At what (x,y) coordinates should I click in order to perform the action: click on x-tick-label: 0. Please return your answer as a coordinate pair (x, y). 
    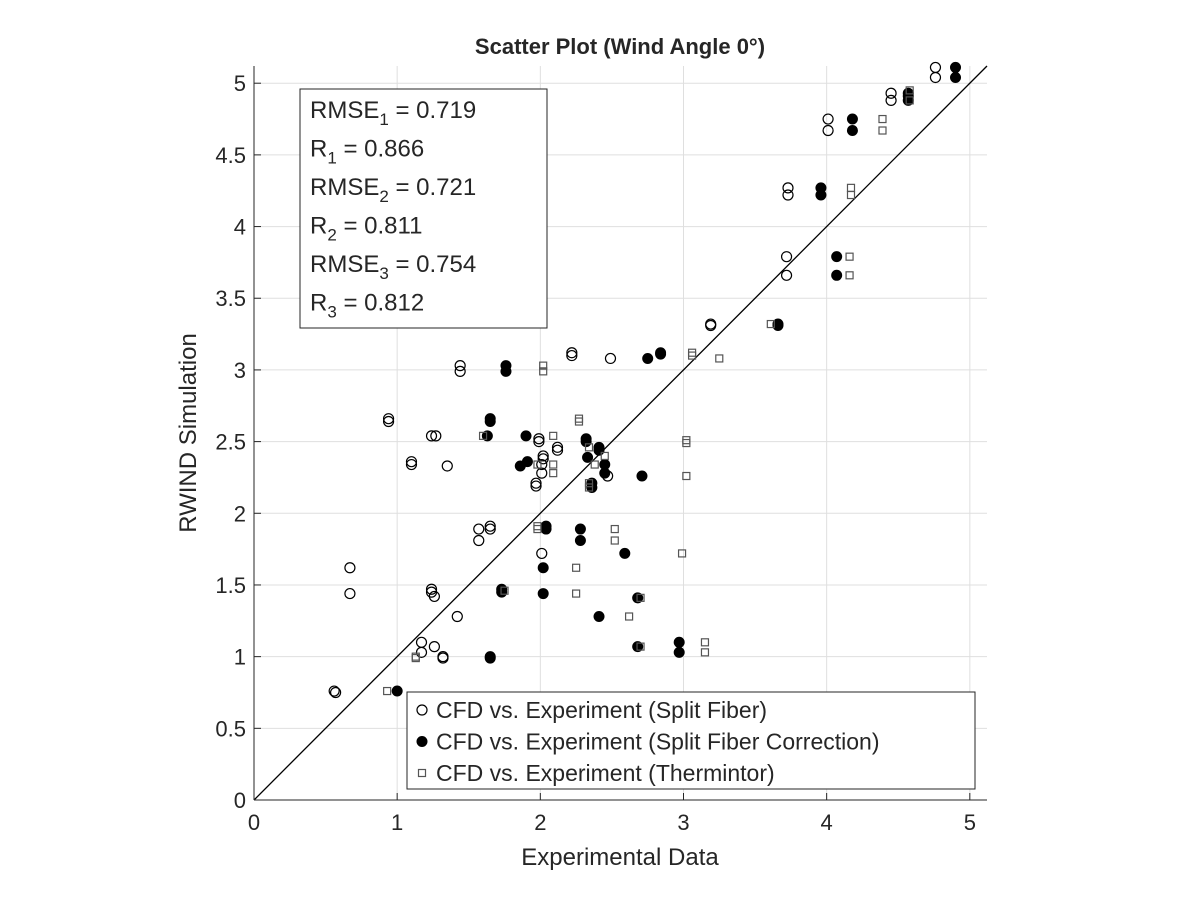
    Looking at the image, I should click on (254, 822).